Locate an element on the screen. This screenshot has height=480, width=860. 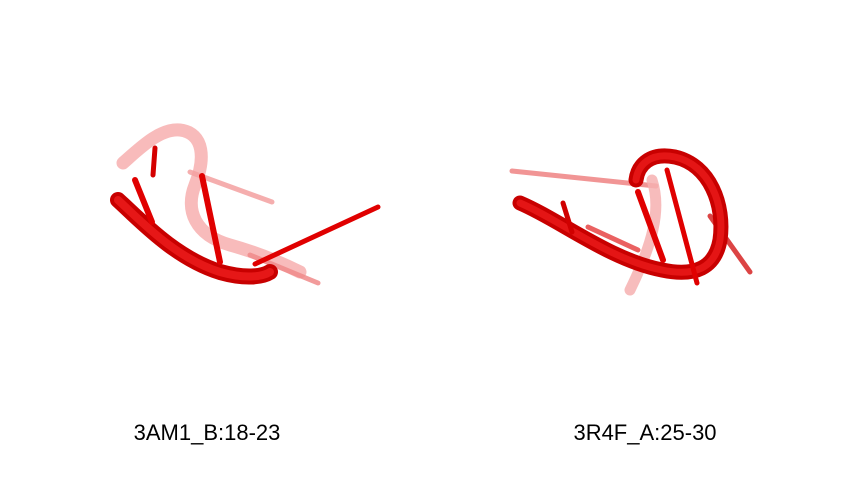
base-sticks-front-left is located at coordinates (256, 220).